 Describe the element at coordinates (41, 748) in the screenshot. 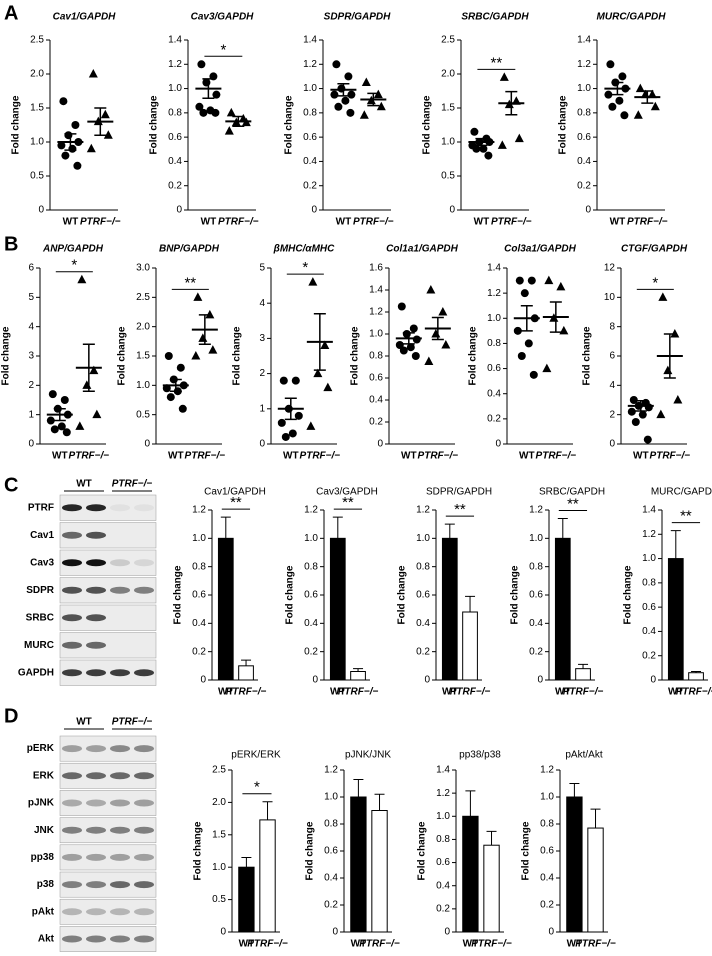

I see `blot-row-label: pERK` at that location.